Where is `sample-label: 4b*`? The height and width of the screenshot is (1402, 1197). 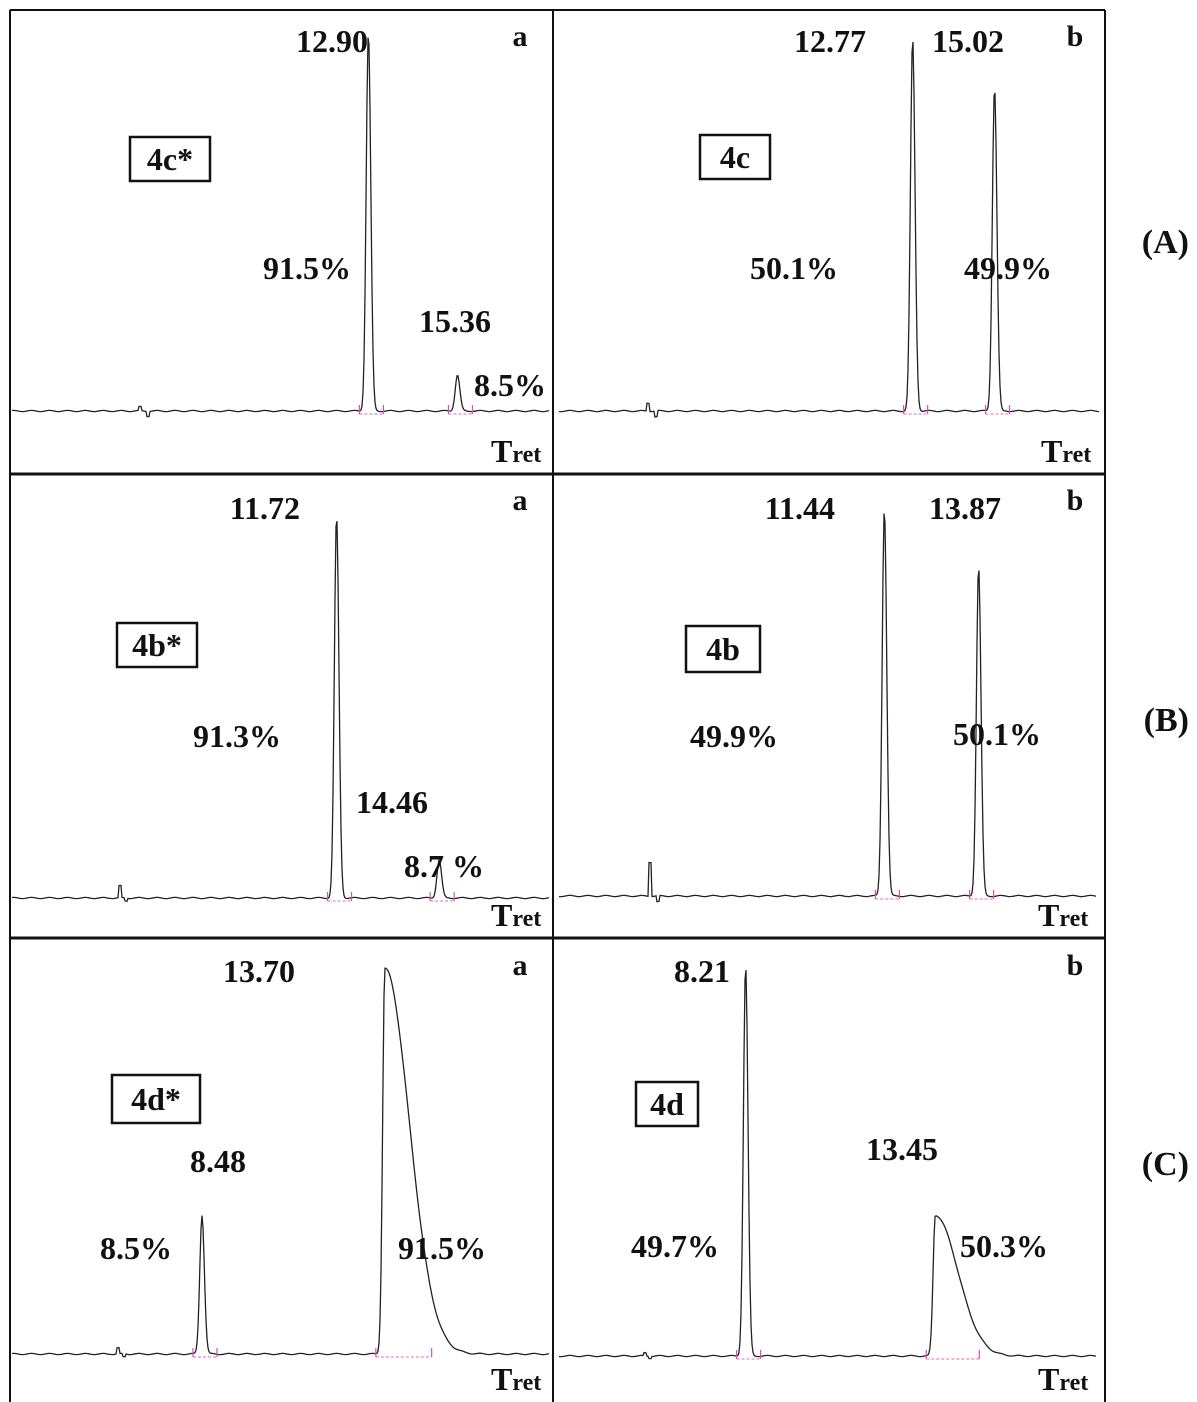 sample-label: 4b* is located at coordinates (157, 645).